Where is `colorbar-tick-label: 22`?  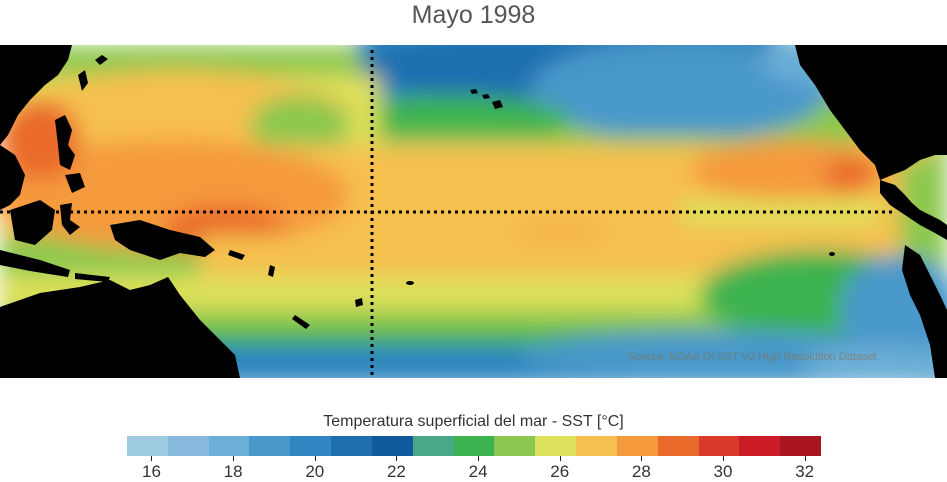
colorbar-tick-label: 22 is located at coordinates (396, 471).